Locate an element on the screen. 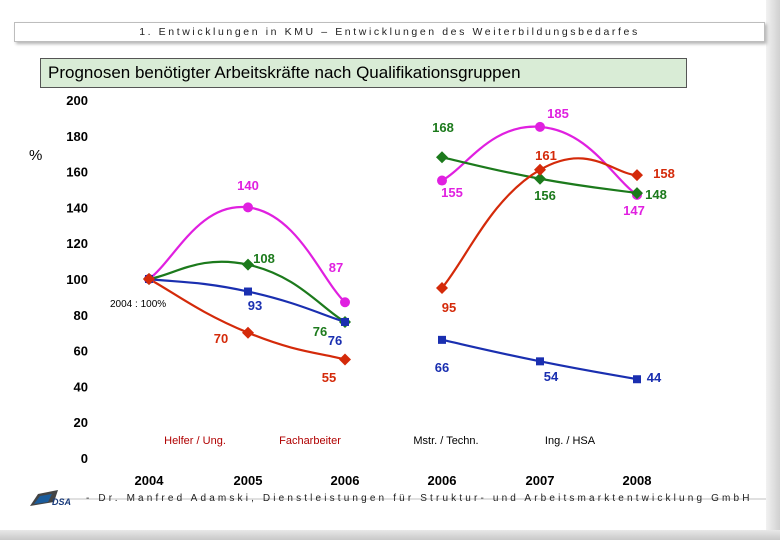 The height and width of the screenshot is (540, 780). footer-divider is located at coordinates (413, 499).